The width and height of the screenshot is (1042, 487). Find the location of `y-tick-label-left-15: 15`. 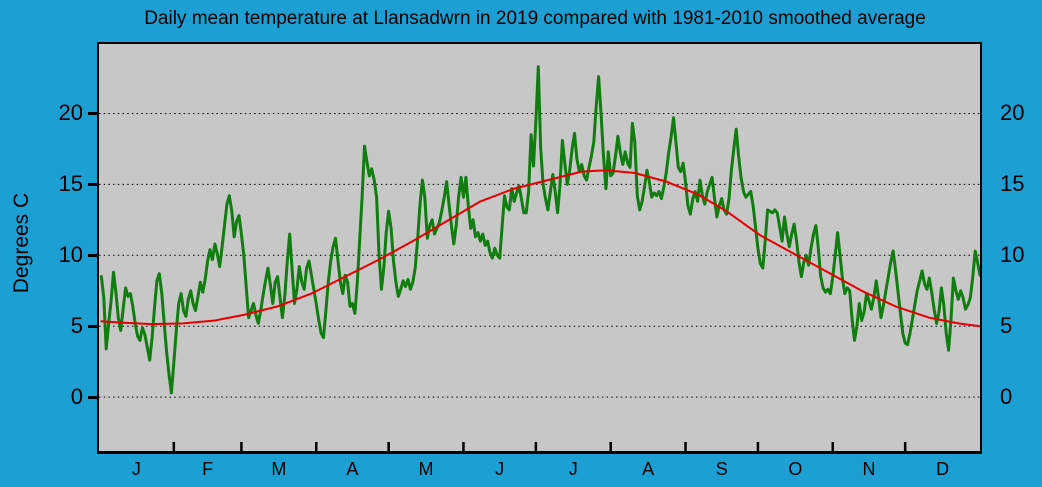

y-tick-label-left-15: 15 is located at coordinates (70, 184).